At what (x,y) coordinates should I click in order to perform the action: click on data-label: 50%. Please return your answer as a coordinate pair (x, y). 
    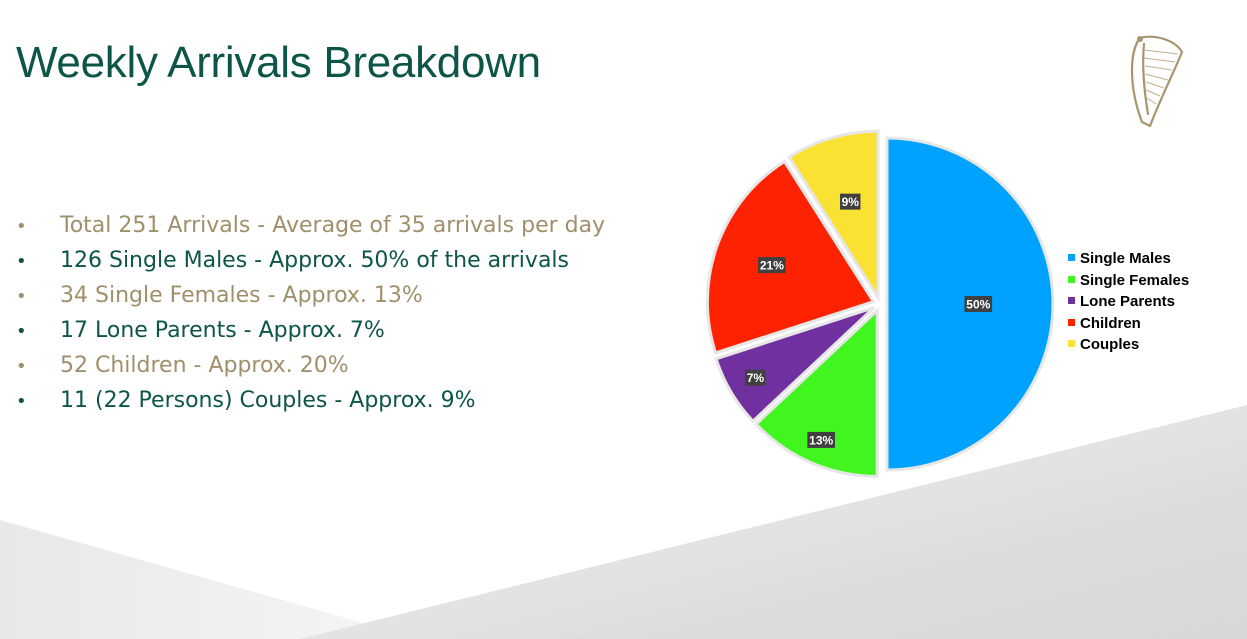
    Looking at the image, I should click on (978, 304).